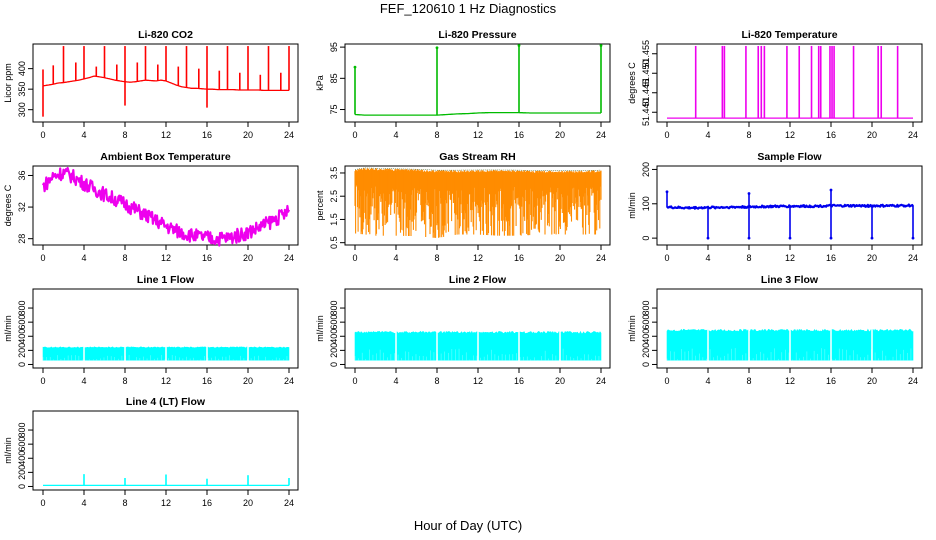 The width and height of the screenshot is (936, 540). What do you see at coordinates (789, 83) in the screenshot?
I see `plot-frame` at bounding box center [789, 83].